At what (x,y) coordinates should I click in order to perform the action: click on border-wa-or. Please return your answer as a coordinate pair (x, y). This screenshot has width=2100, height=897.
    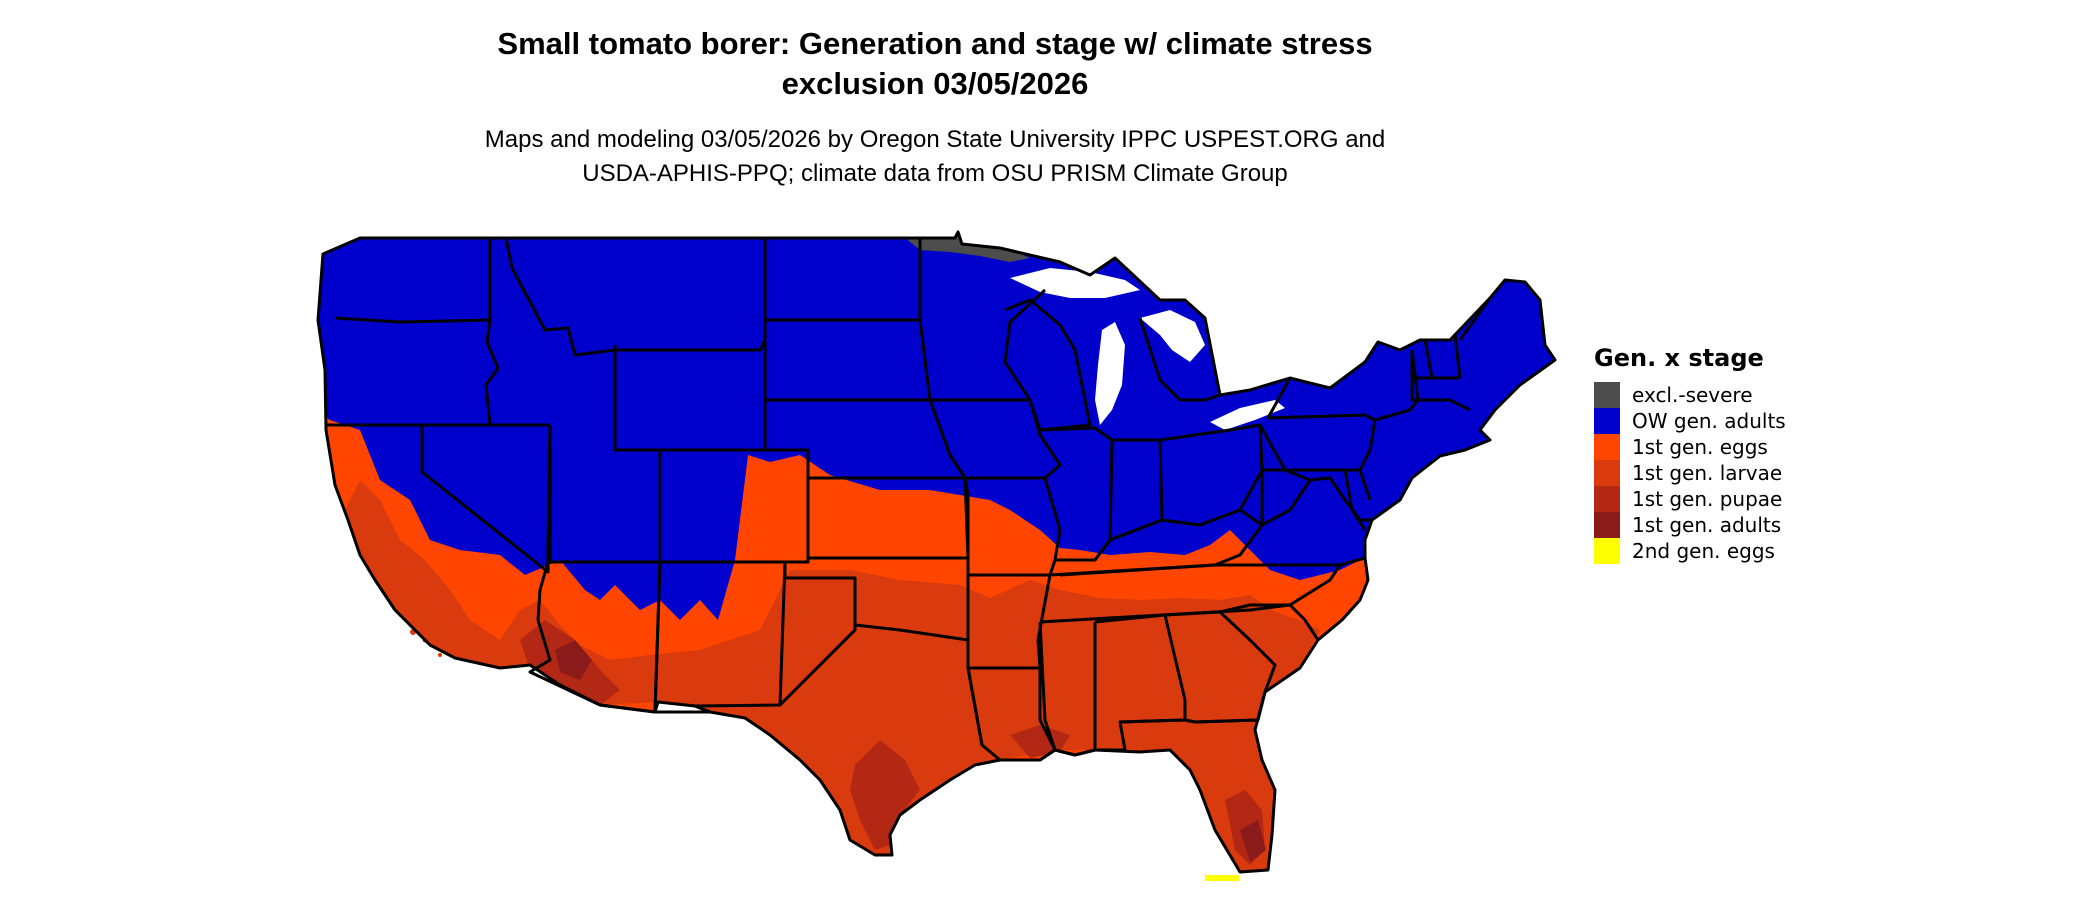
    Looking at the image, I should click on (412, 320).